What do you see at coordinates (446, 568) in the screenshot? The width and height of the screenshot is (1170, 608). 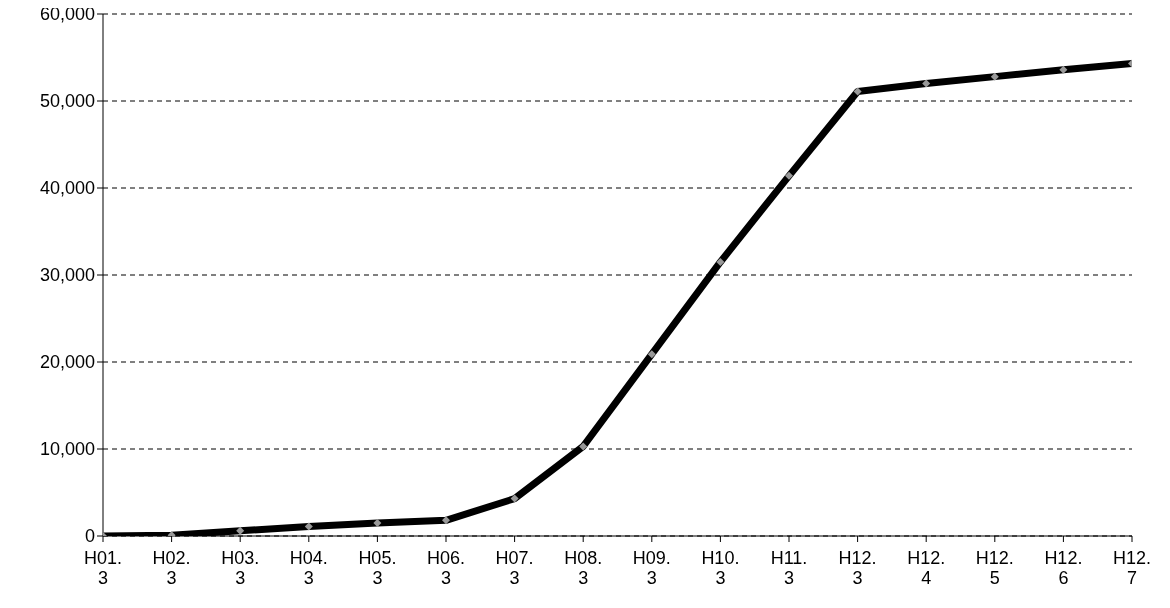 I see `x-tick-label: H06. 3` at bounding box center [446, 568].